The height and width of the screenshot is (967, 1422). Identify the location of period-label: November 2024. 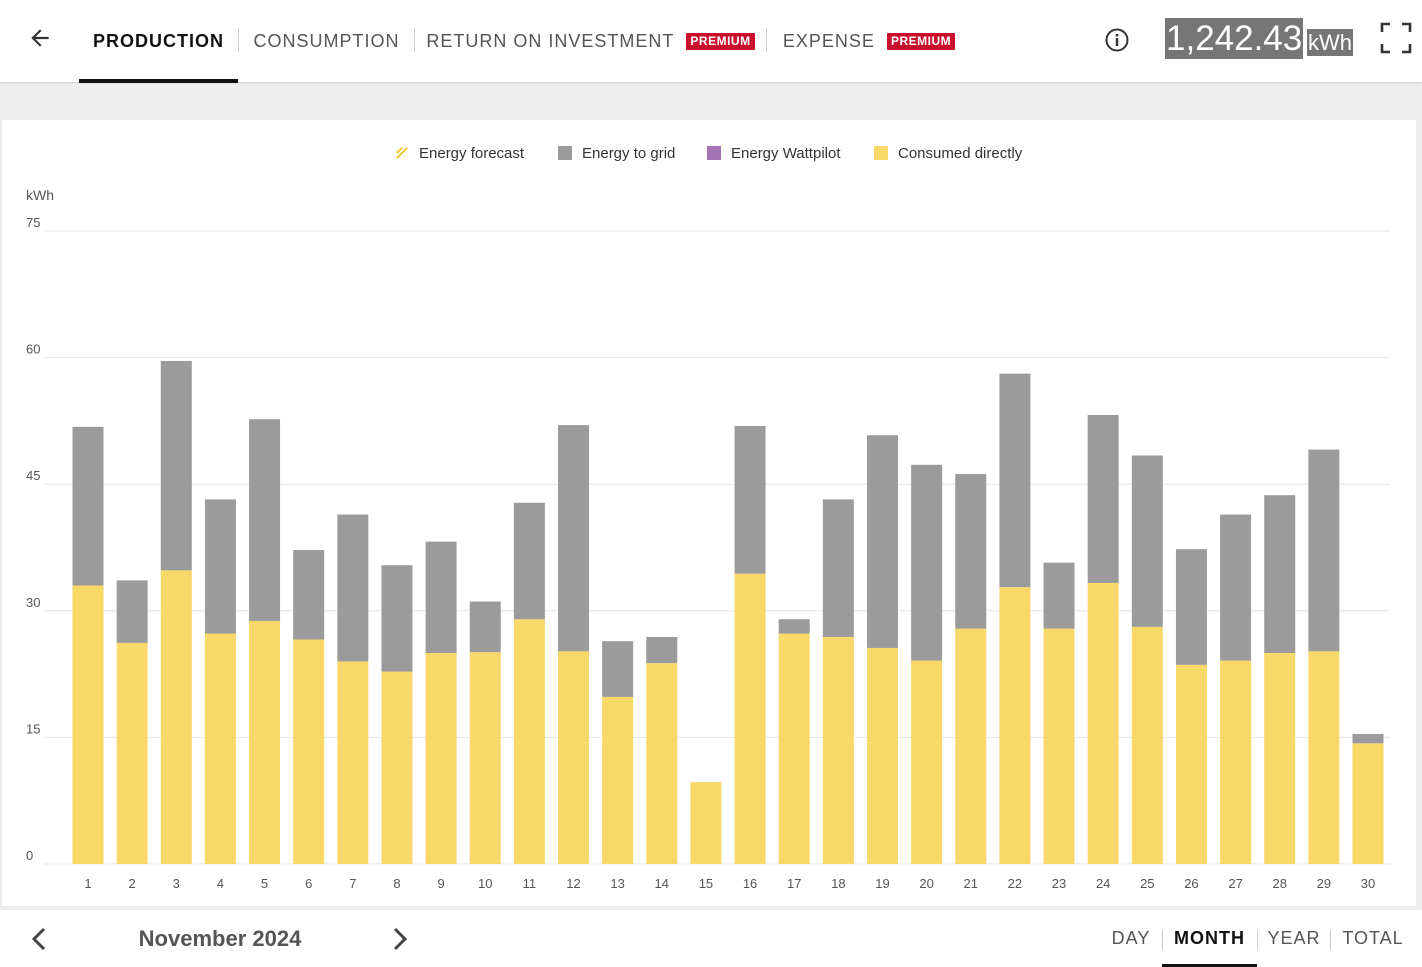
(220, 938).